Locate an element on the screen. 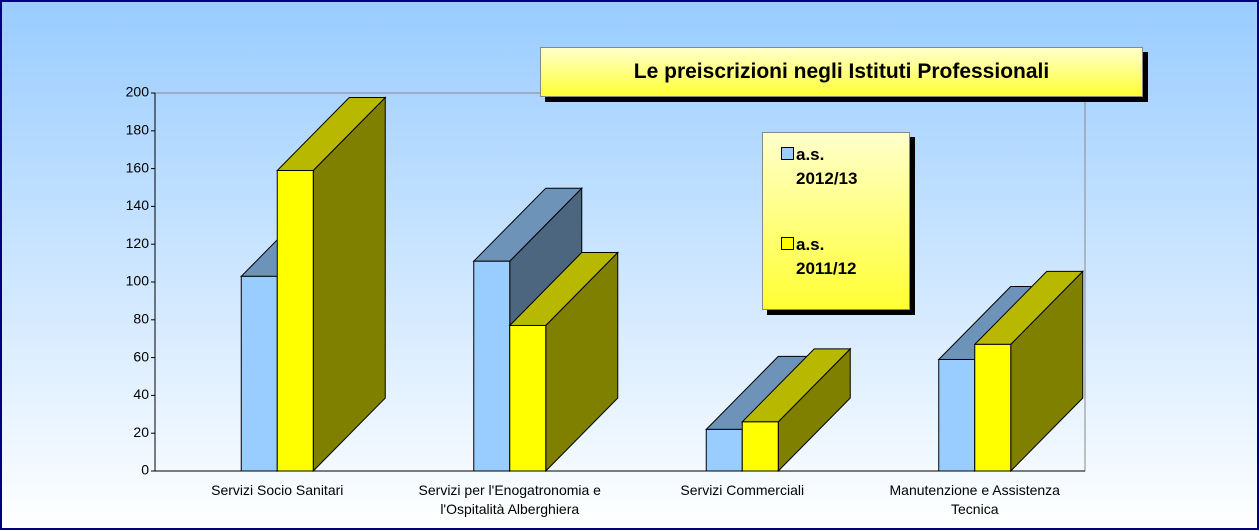 The width and height of the screenshot is (1260, 531). y-tick-label: 40 is located at coordinates (141, 394).